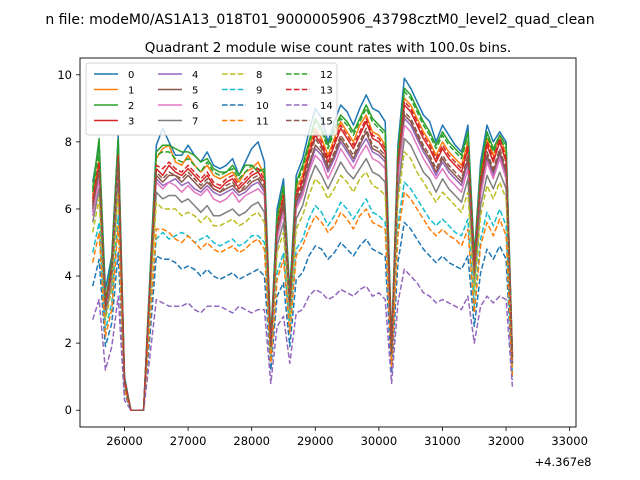 The width and height of the screenshot is (640, 480). I want to click on x-axis-ticks: 26000 27000 28000 29000 30000 31000 32000 33000, so click(347, 437).